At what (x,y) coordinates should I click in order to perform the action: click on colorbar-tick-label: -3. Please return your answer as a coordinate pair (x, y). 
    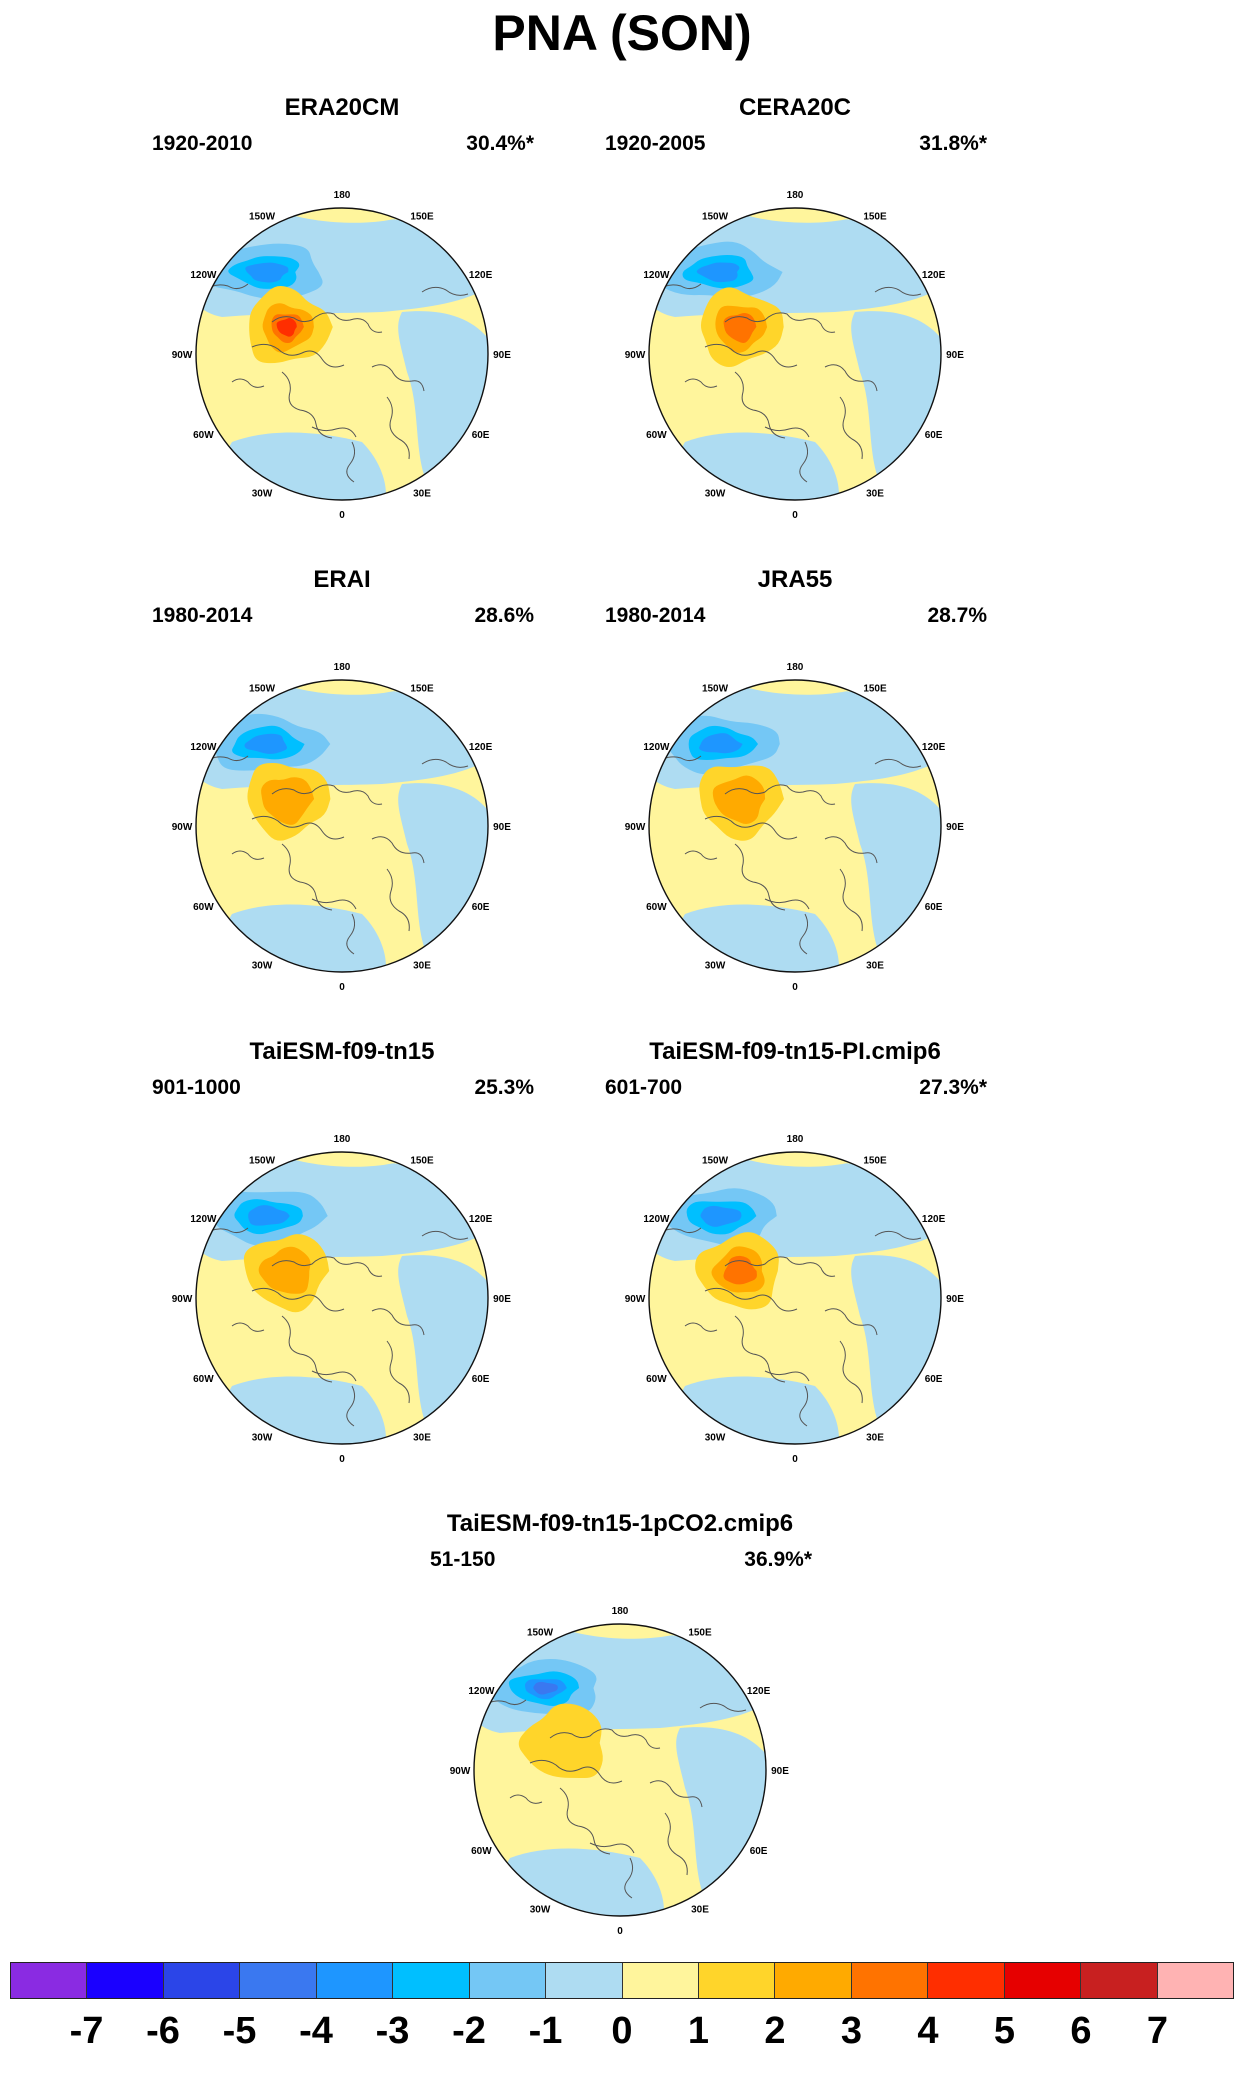
    Looking at the image, I should click on (392, 2031).